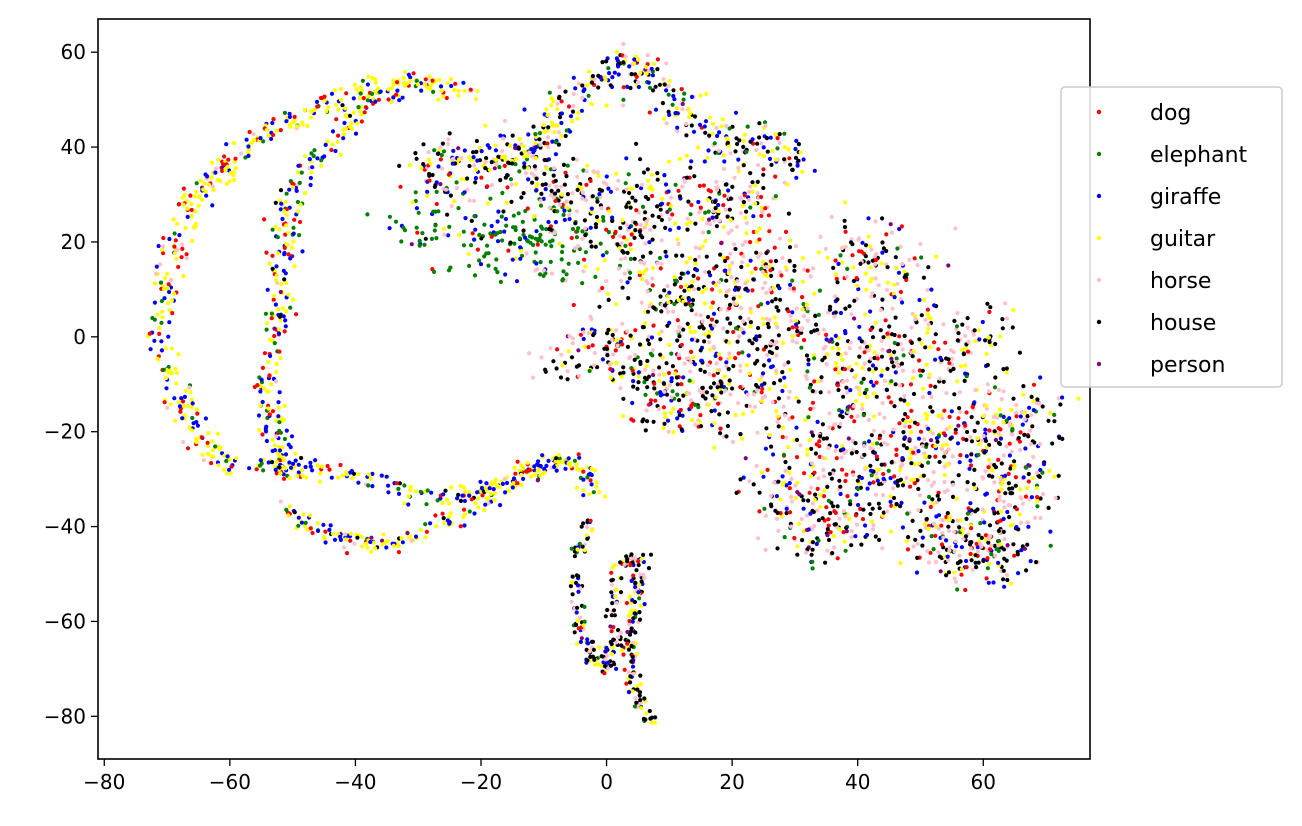  I want to click on point-person, so click(945, 435).